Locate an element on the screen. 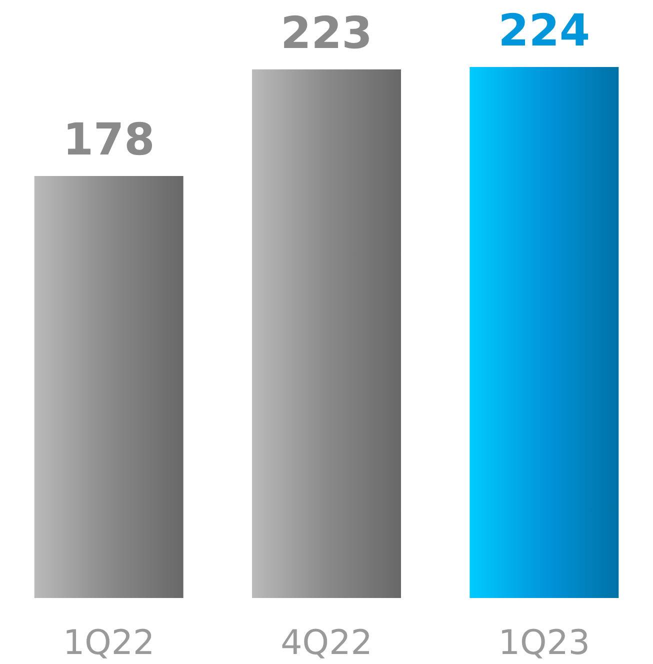 This screenshot has height=664, width=653. x-tick-label: 1Q22 is located at coordinates (108, 643).